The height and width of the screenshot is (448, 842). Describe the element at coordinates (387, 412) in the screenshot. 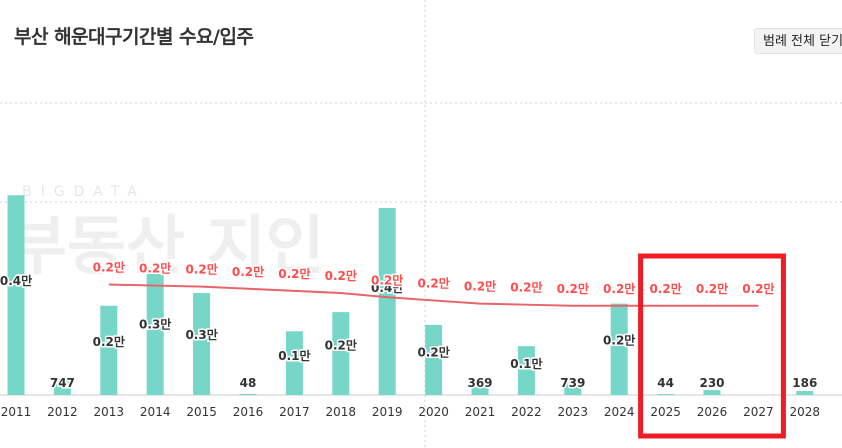

I see `x-tick-label-2019: 2019` at that location.